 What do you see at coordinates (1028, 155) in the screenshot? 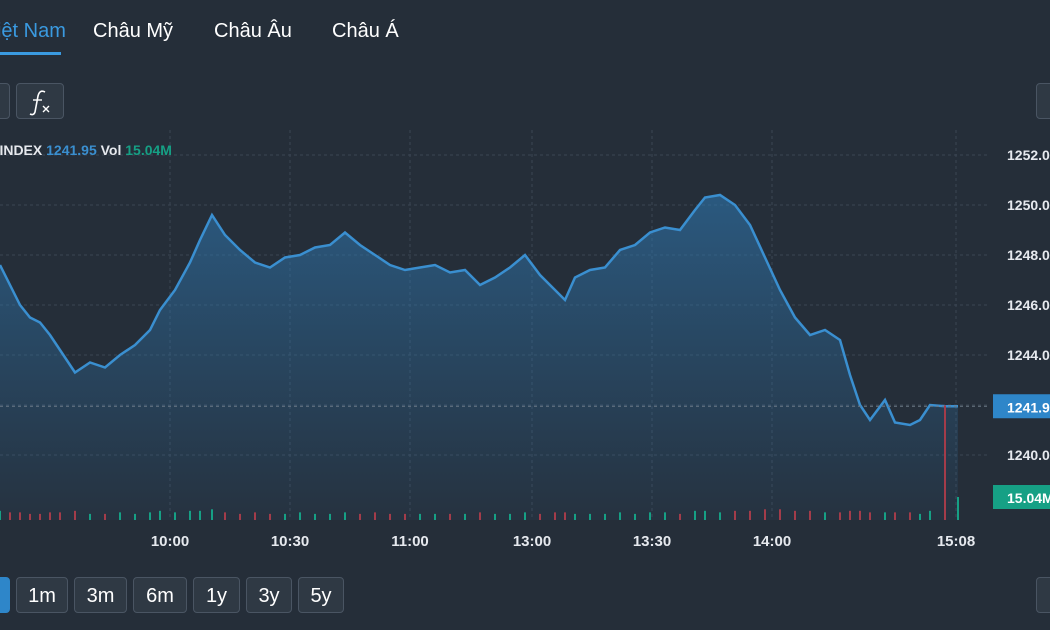
I see `y-tick-label: 1252.00` at bounding box center [1028, 155].